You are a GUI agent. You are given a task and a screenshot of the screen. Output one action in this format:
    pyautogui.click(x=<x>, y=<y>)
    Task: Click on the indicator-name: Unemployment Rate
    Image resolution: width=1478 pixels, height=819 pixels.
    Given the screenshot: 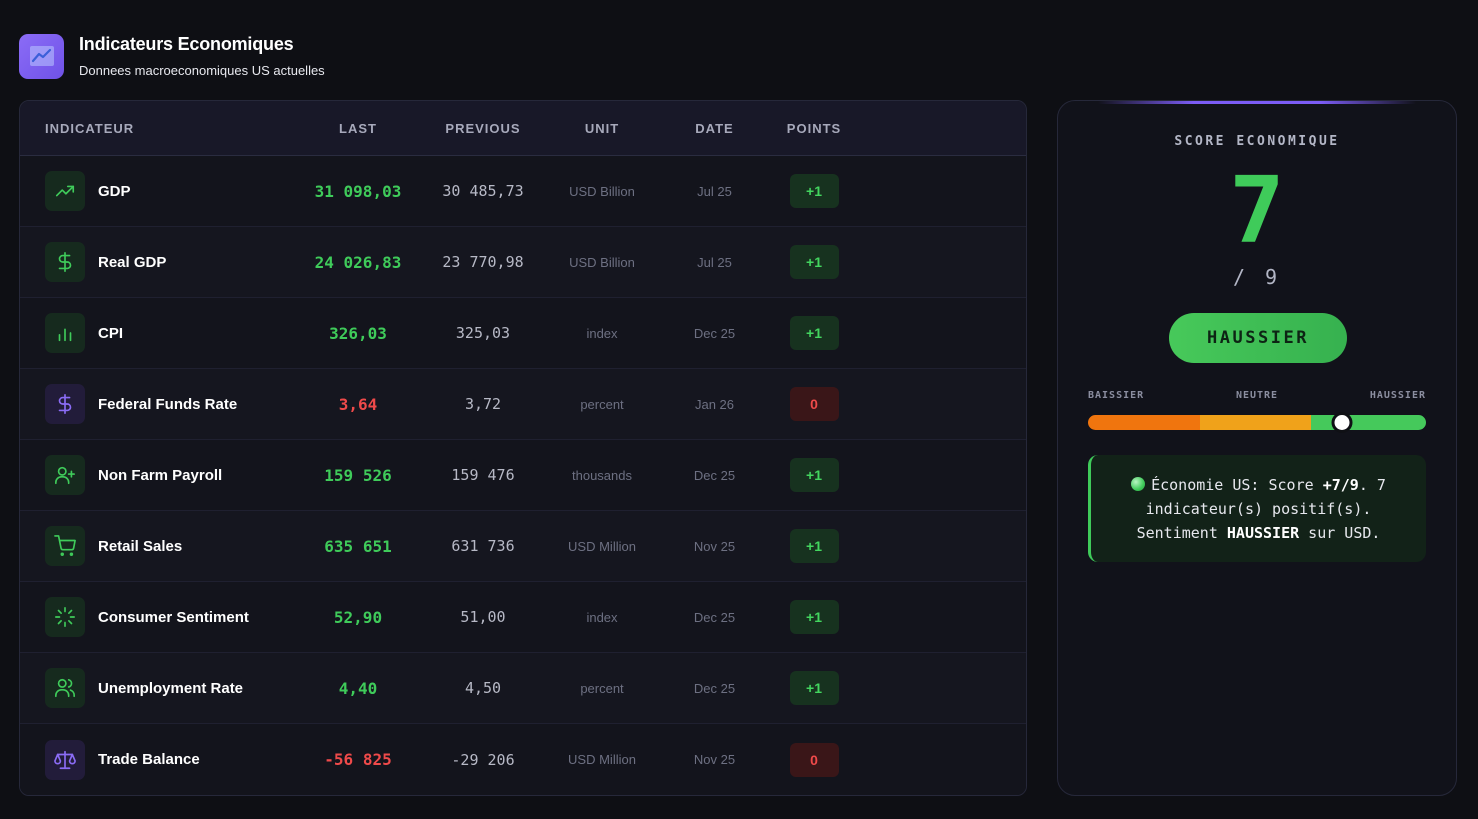 What is the action you would take?
    pyautogui.click(x=171, y=688)
    